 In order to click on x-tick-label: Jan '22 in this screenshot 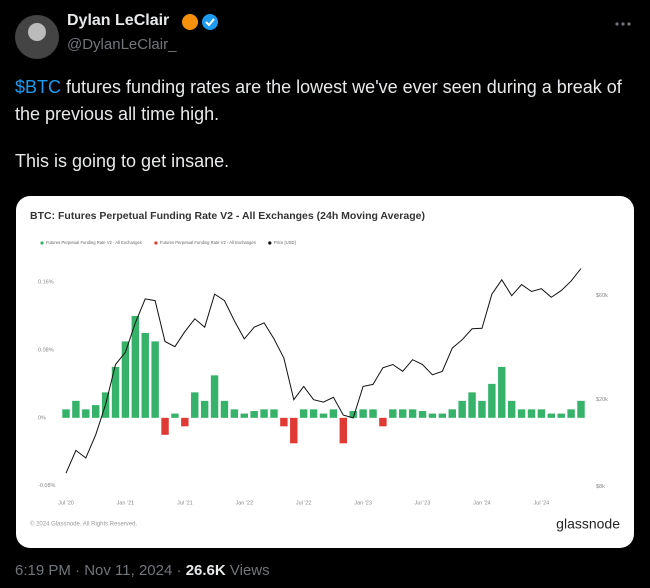, I will do `click(244, 503)`.